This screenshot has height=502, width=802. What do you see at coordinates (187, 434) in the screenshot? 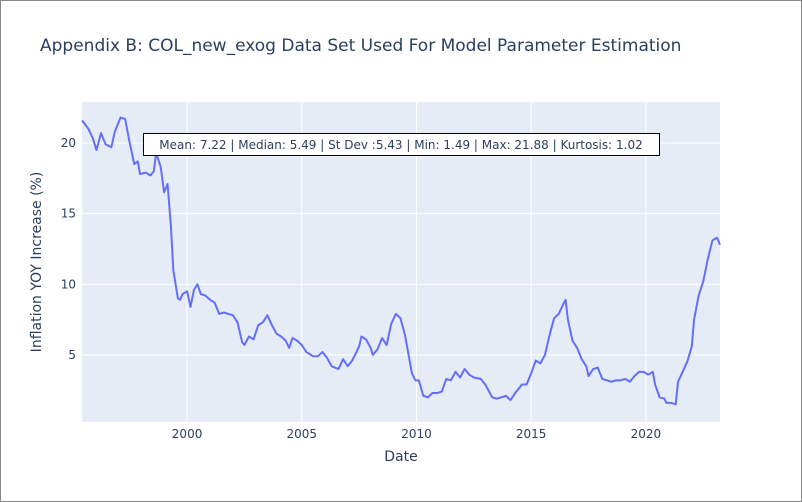
I see `x-tick-label: 2000` at bounding box center [187, 434].